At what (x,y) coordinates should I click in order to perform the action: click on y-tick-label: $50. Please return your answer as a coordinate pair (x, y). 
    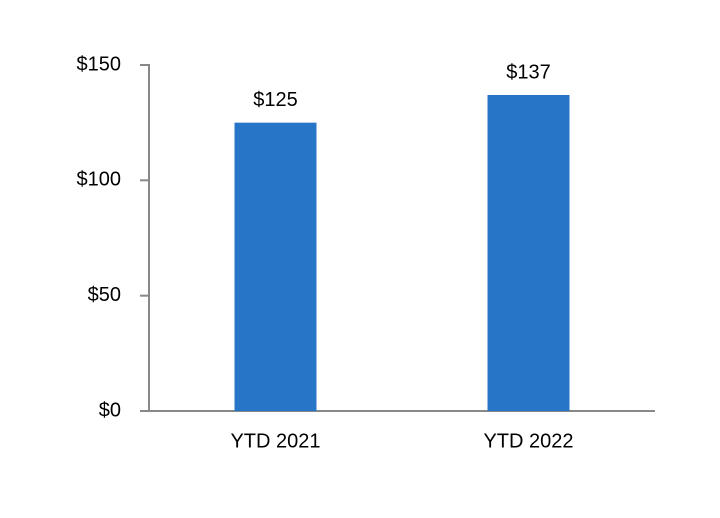
    Looking at the image, I should click on (104, 295).